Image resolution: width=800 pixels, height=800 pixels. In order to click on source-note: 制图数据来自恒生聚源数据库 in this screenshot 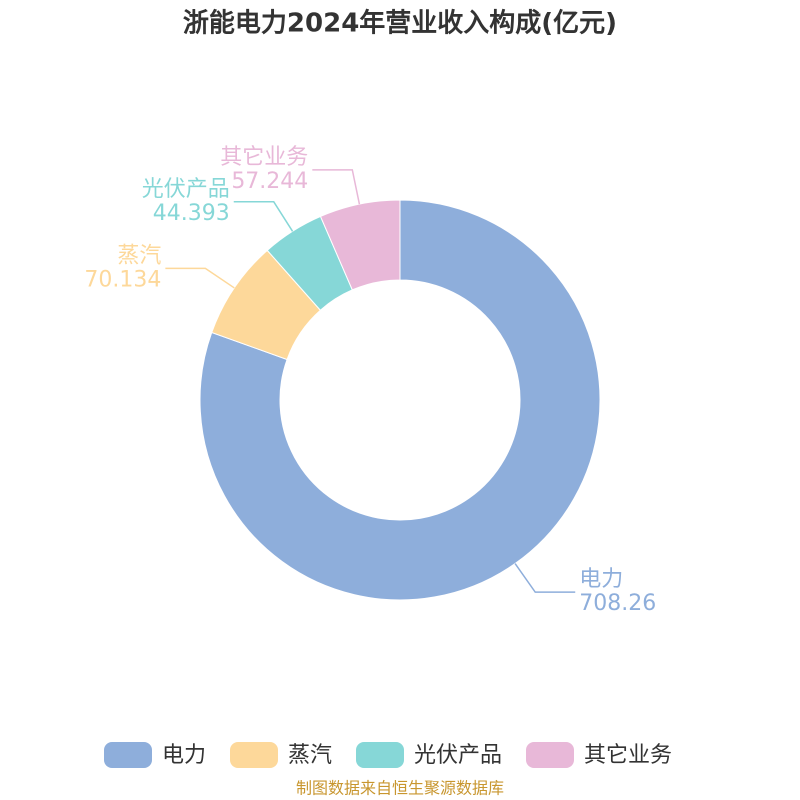, I will do `click(400, 788)`.